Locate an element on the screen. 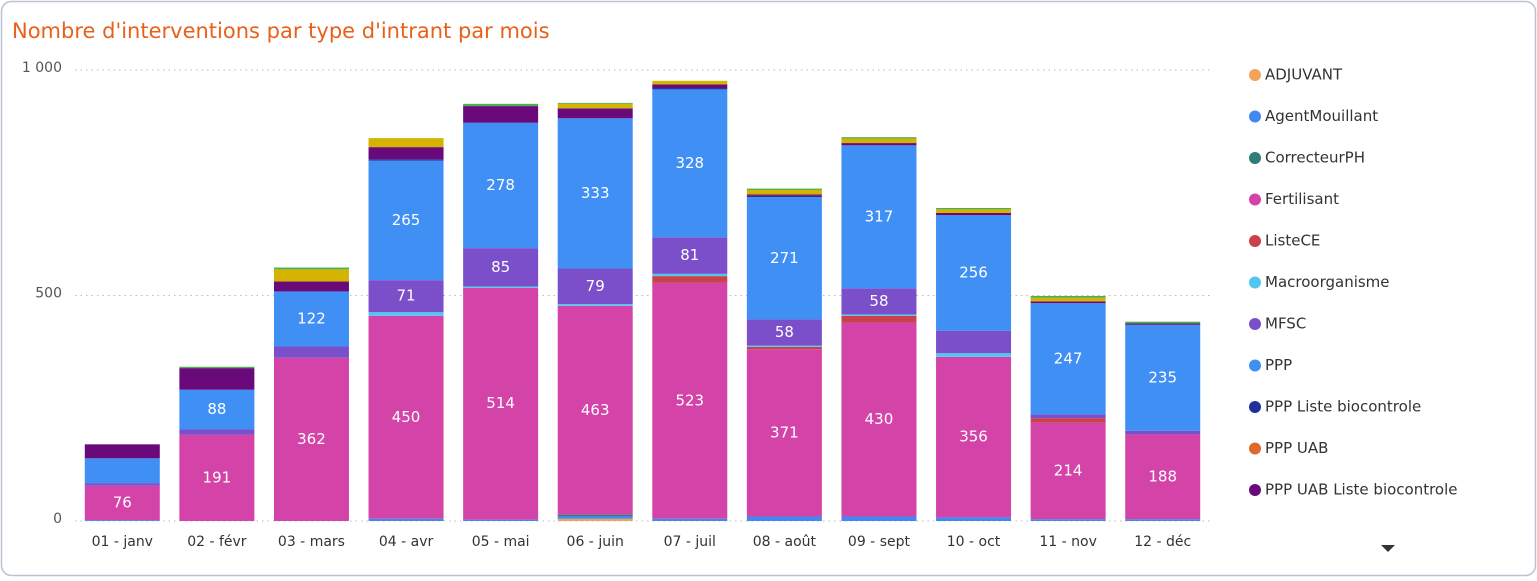 The width and height of the screenshot is (1537, 581). data-label: 85 is located at coordinates (500, 267).